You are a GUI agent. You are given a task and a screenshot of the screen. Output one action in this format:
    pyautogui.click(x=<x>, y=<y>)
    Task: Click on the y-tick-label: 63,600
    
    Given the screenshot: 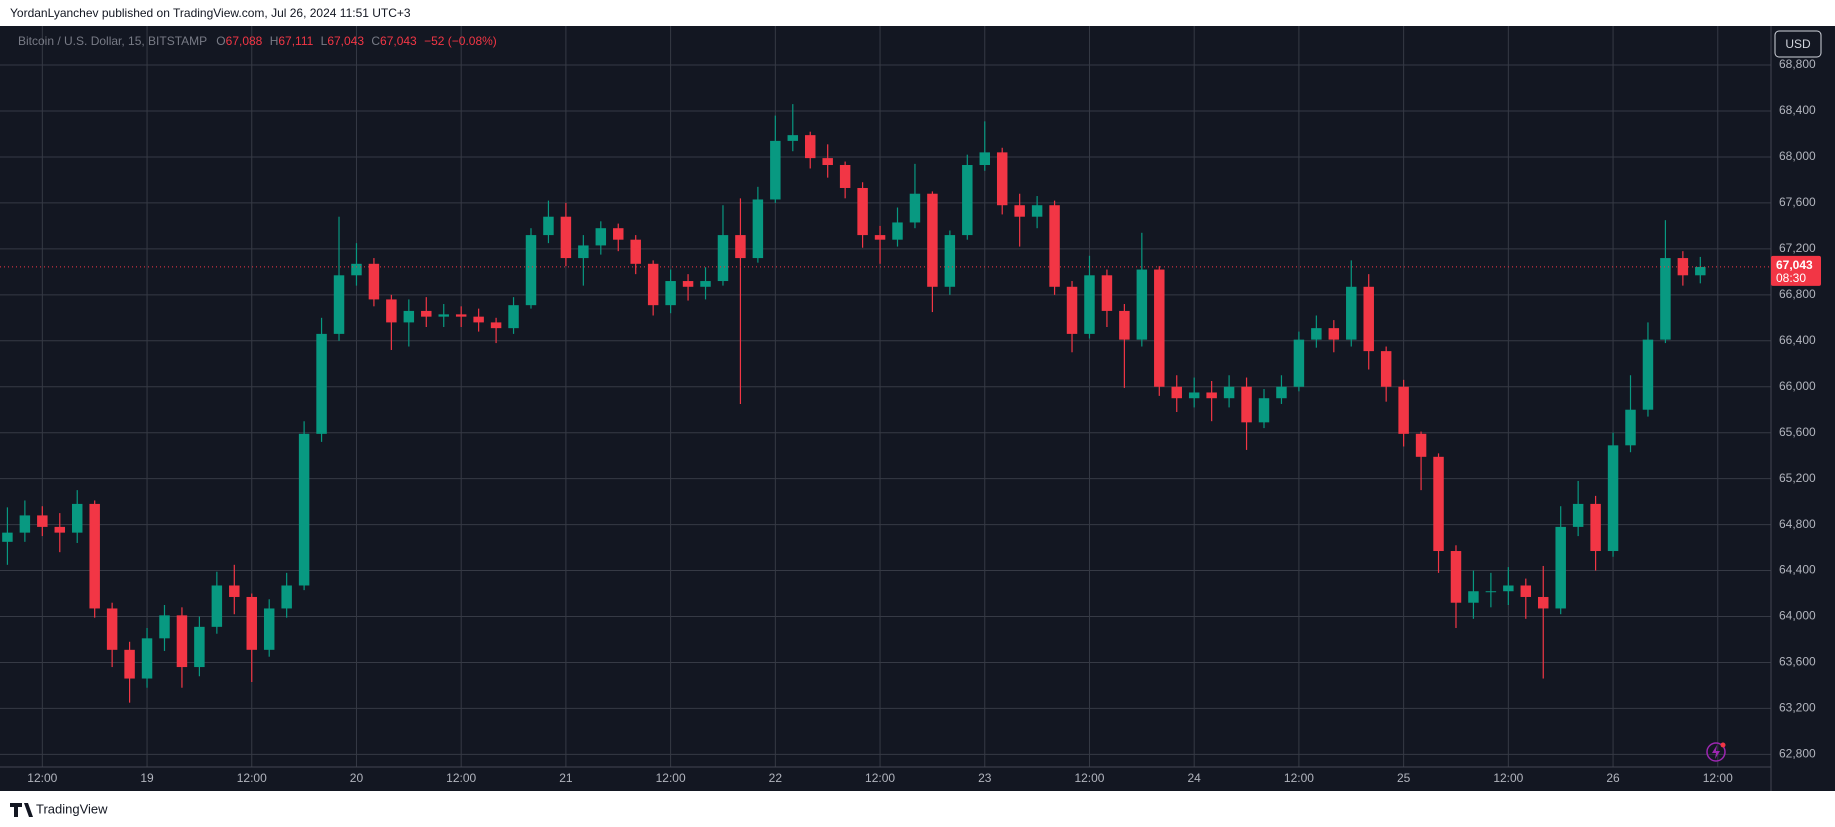 What is the action you would take?
    pyautogui.click(x=1797, y=662)
    